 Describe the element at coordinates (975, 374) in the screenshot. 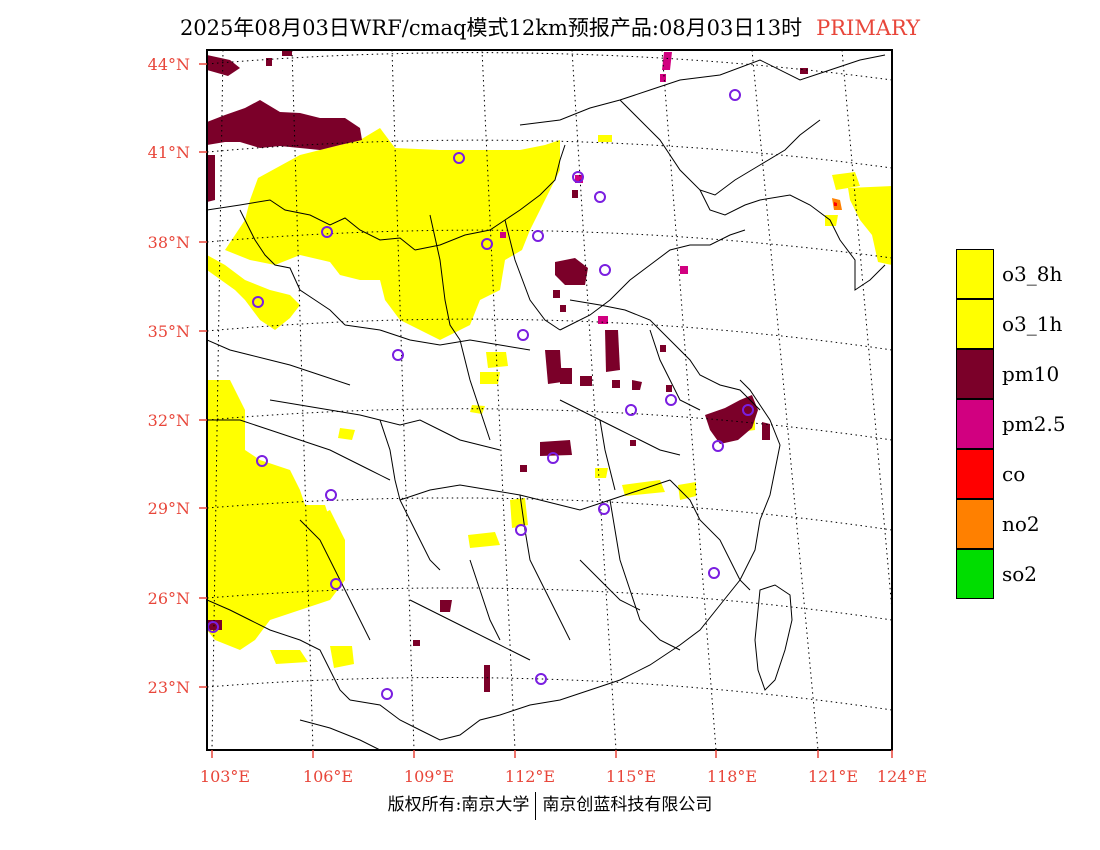

I see `legend-swatch-pm10` at that location.